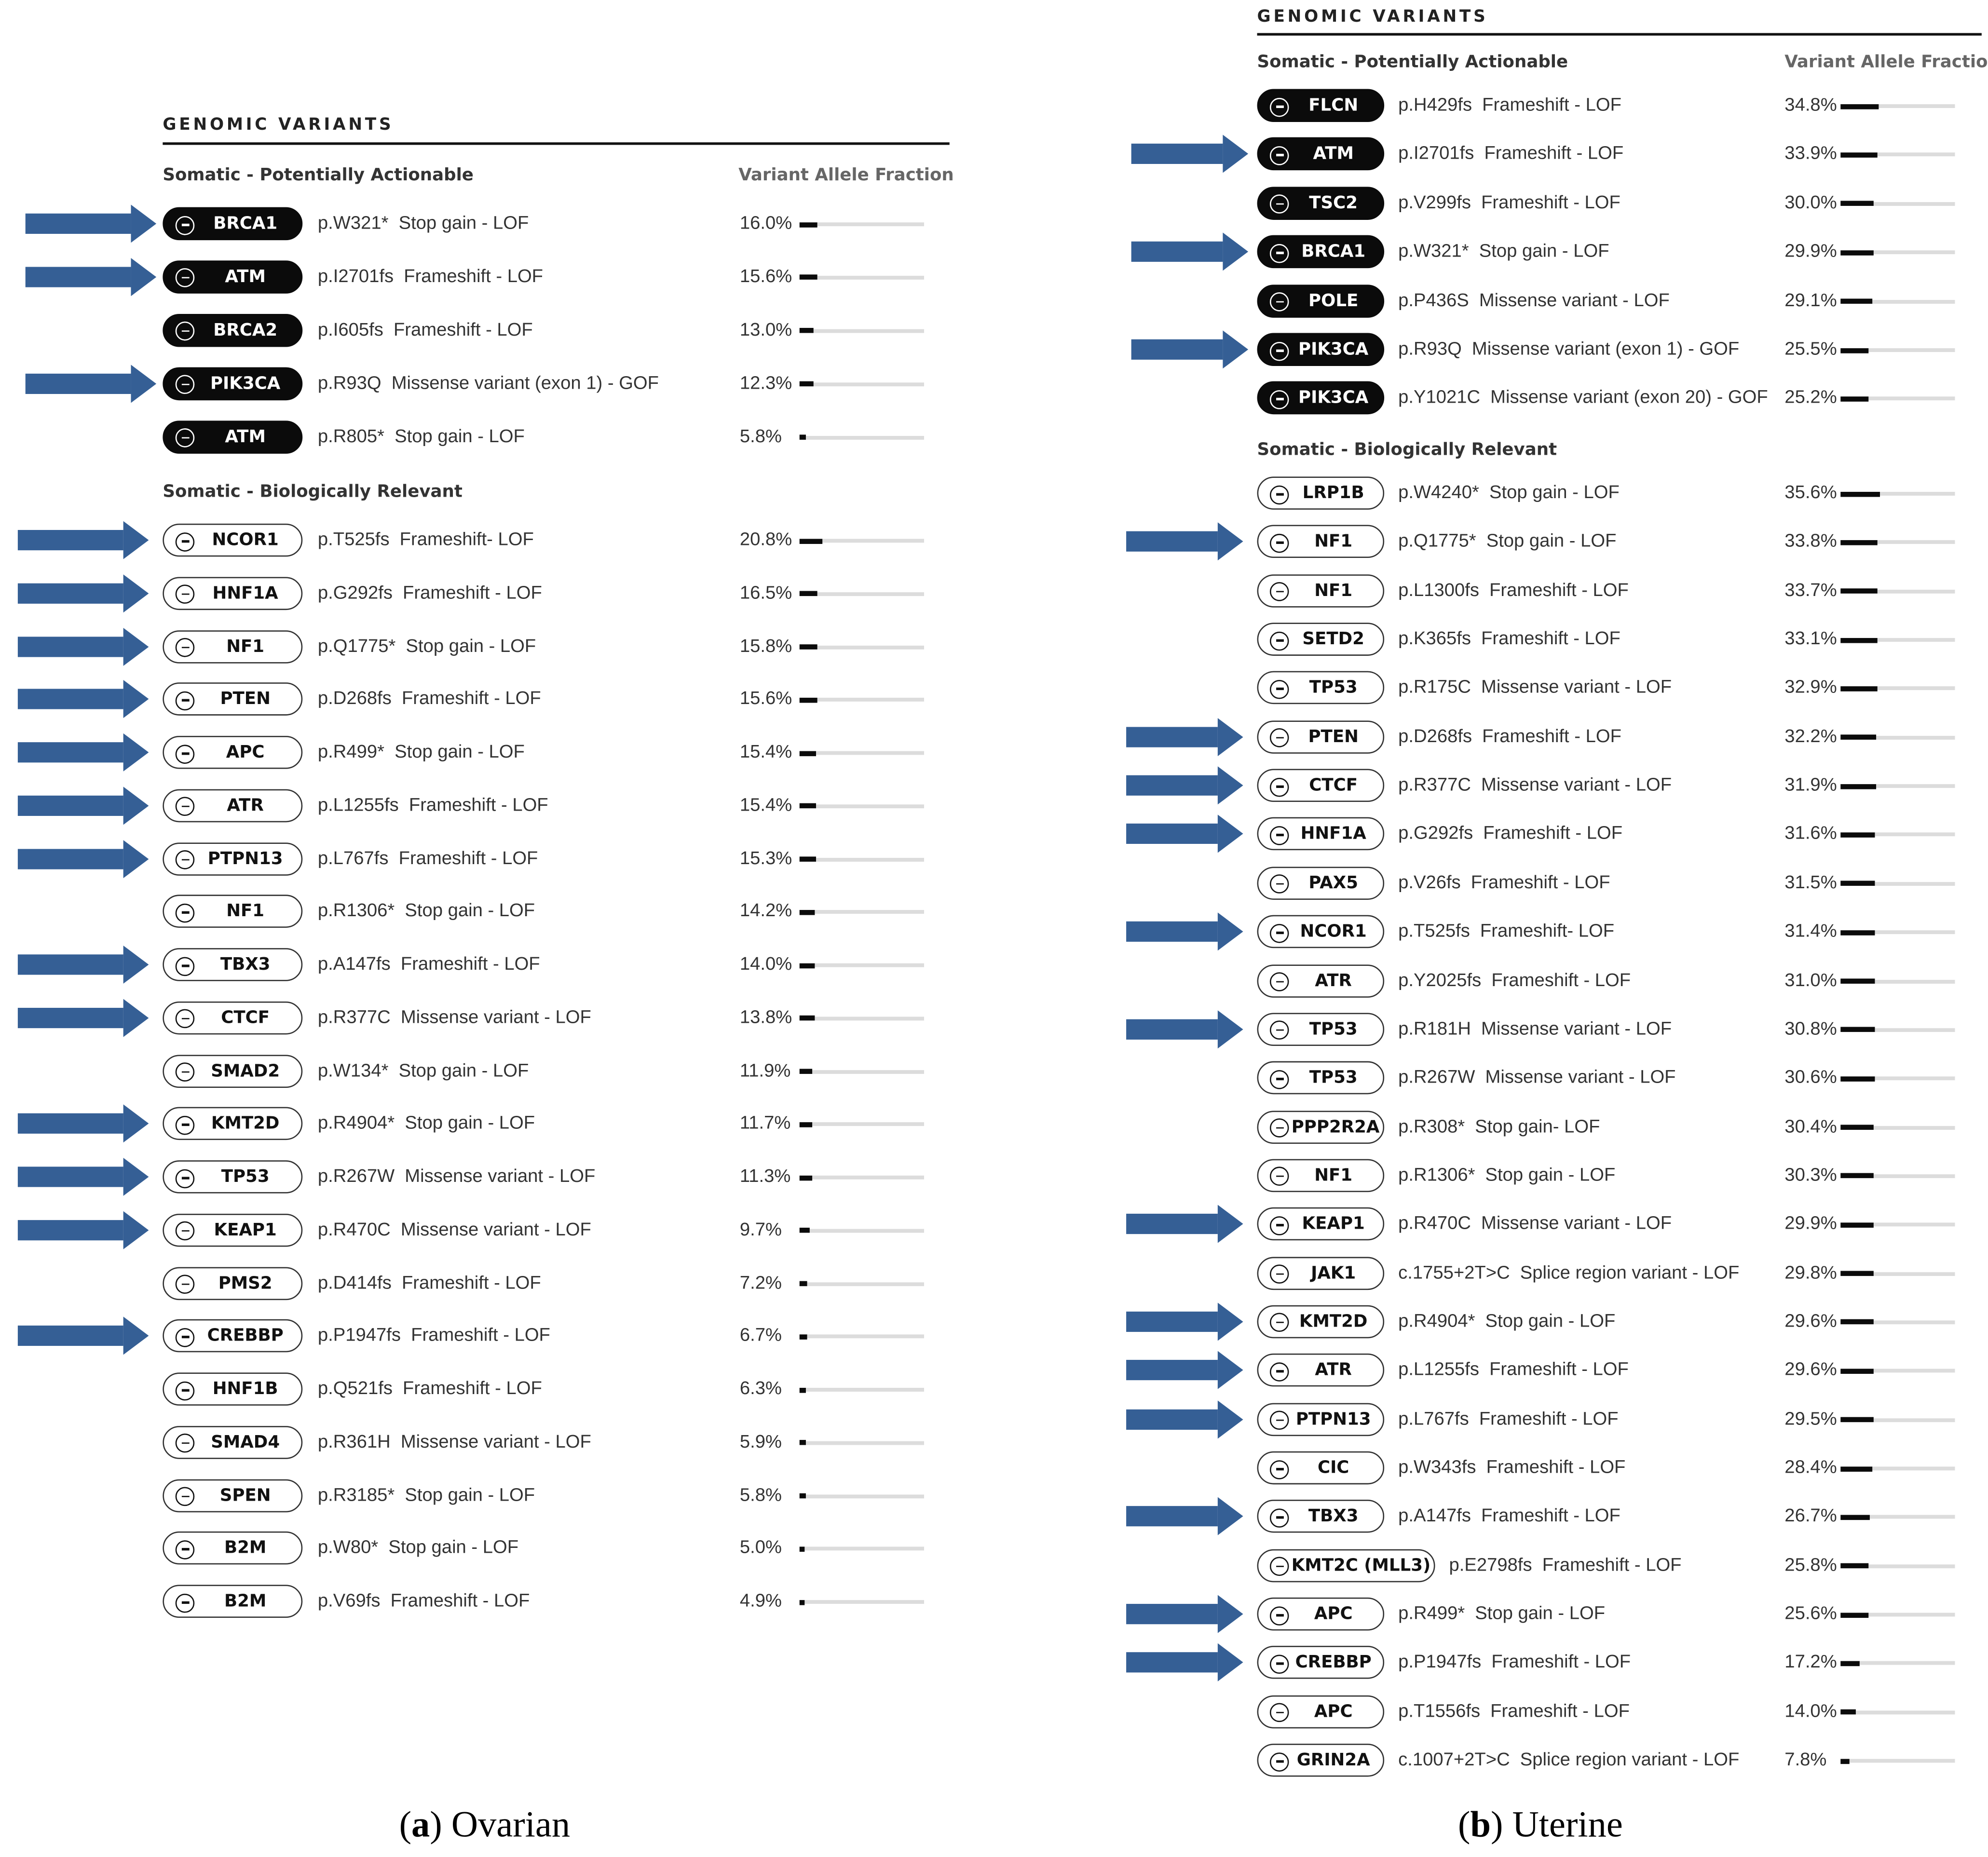 Image resolution: width=1988 pixels, height=1857 pixels. What do you see at coordinates (245, 1389) in the screenshot?
I see `gene-name: HNF1B` at bounding box center [245, 1389].